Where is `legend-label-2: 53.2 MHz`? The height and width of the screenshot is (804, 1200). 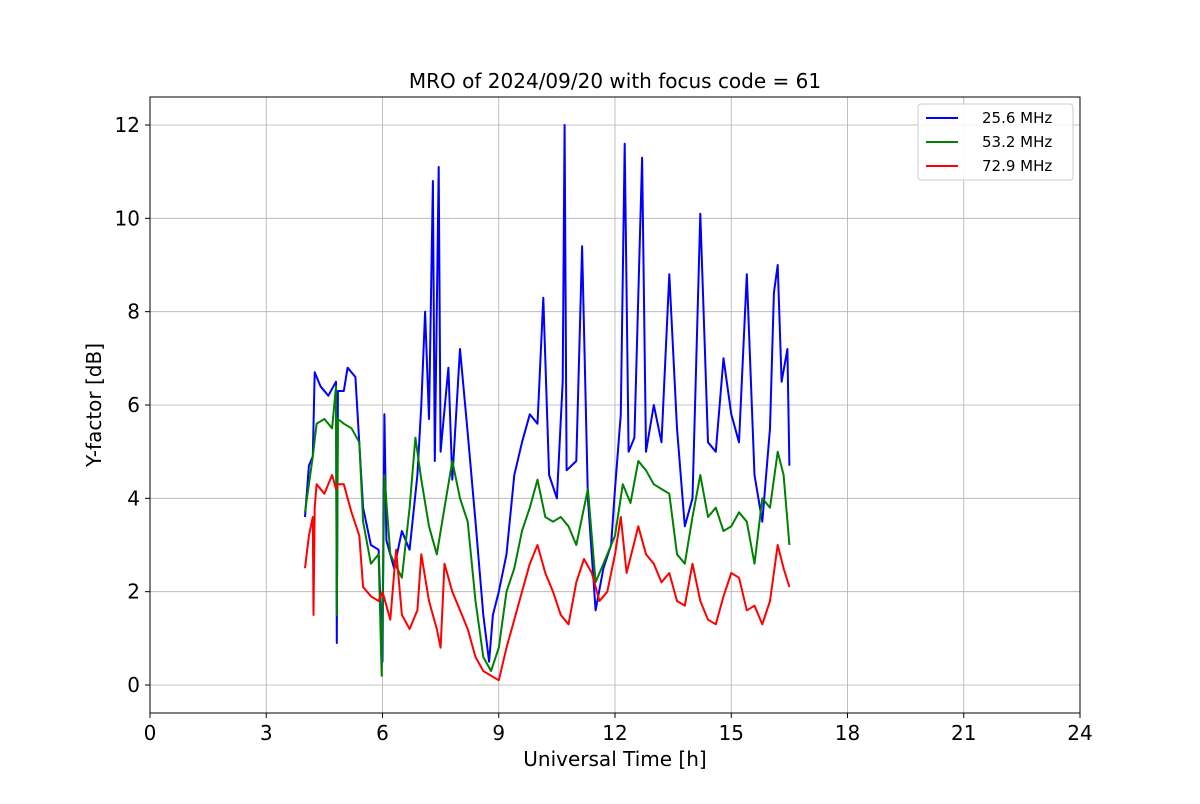
legend-label-2: 53.2 MHz is located at coordinates (1017, 142).